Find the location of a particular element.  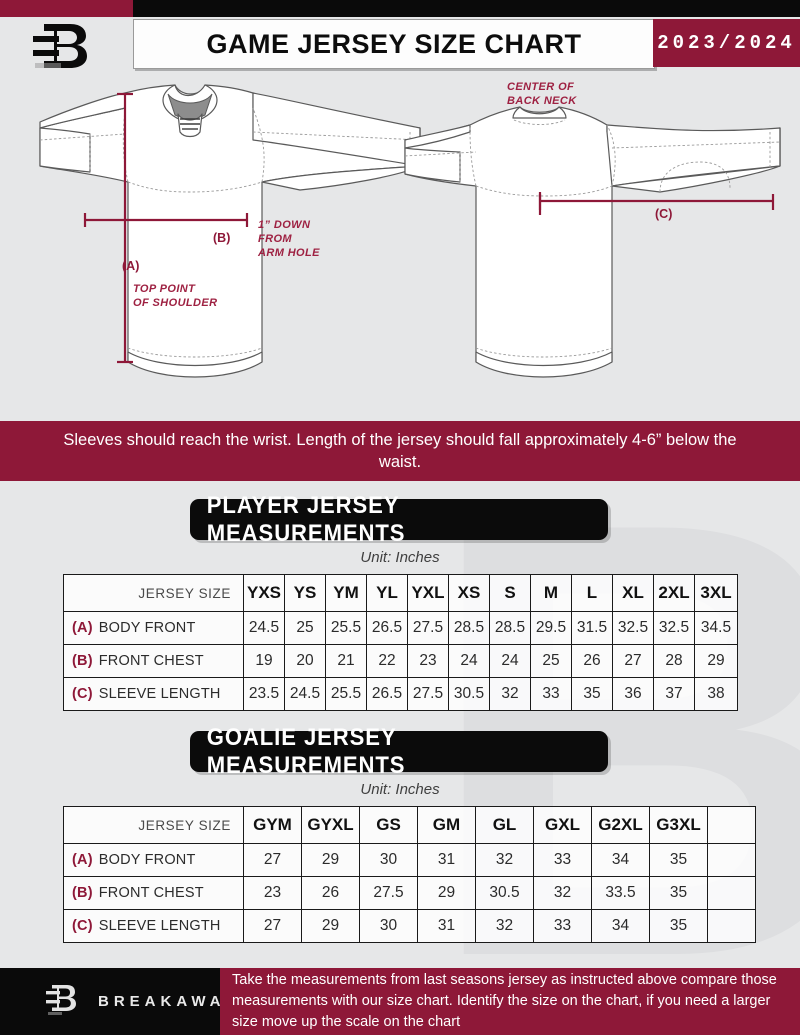

measurement-cell: 22 is located at coordinates (387, 661).